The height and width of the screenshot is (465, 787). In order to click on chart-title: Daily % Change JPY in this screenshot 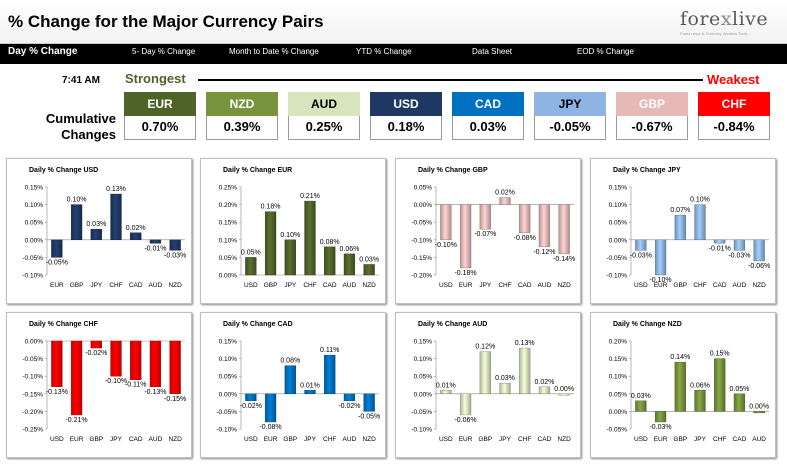, I will do `click(647, 170)`.